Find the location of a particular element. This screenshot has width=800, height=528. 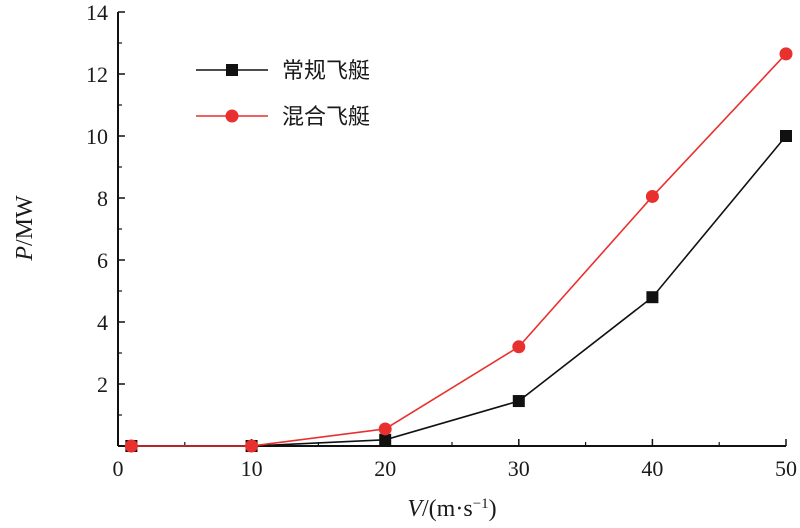

y-axis-label: P/MW is located at coordinates (25, 228).